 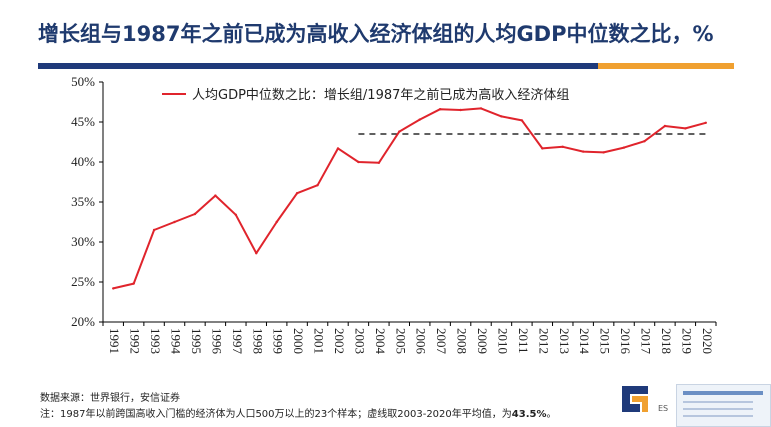 I want to click on x-tick-label: 2019, so click(x=686, y=341).